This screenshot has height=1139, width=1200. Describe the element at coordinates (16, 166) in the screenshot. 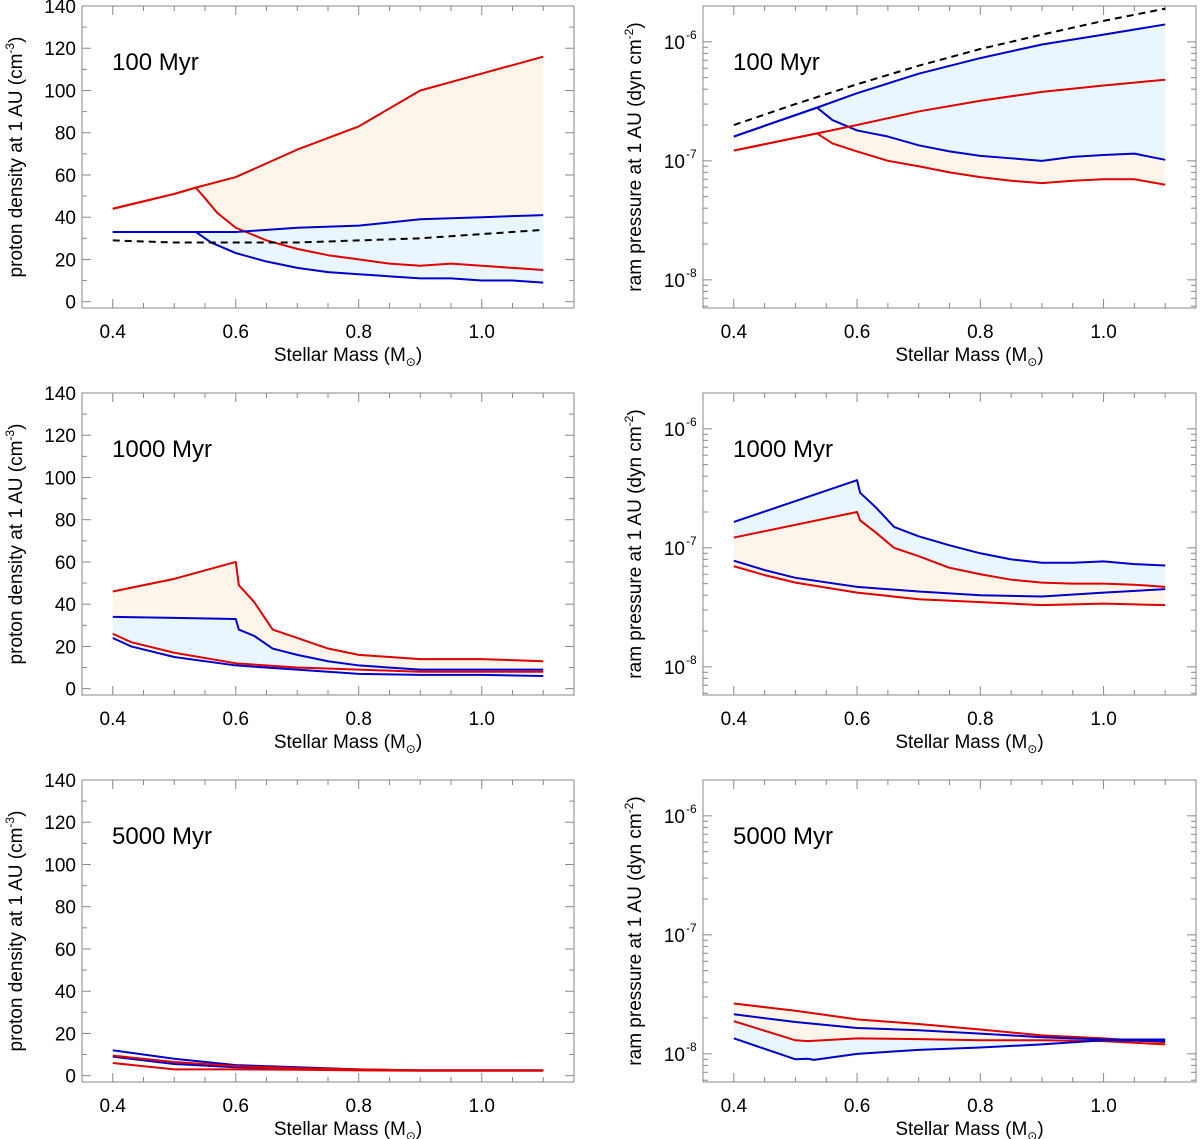

I see `y-axis-label-text: proton density at 1 AU (cm` at that location.